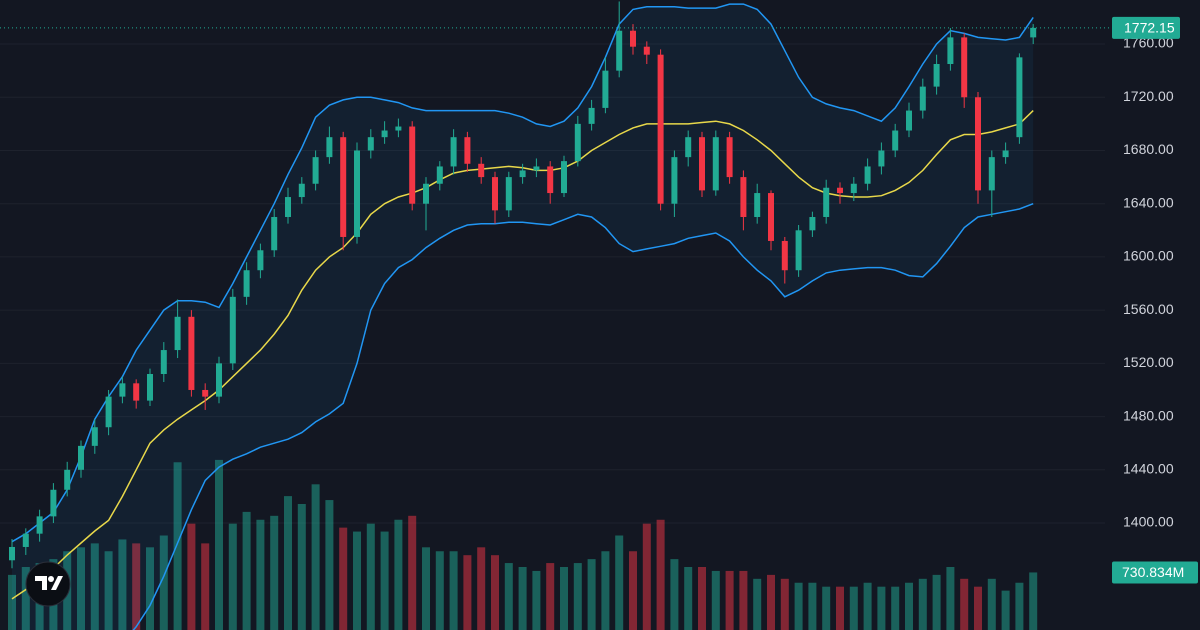 The image size is (1200, 630). I want to click on last-price-box, so click(1146, 27).